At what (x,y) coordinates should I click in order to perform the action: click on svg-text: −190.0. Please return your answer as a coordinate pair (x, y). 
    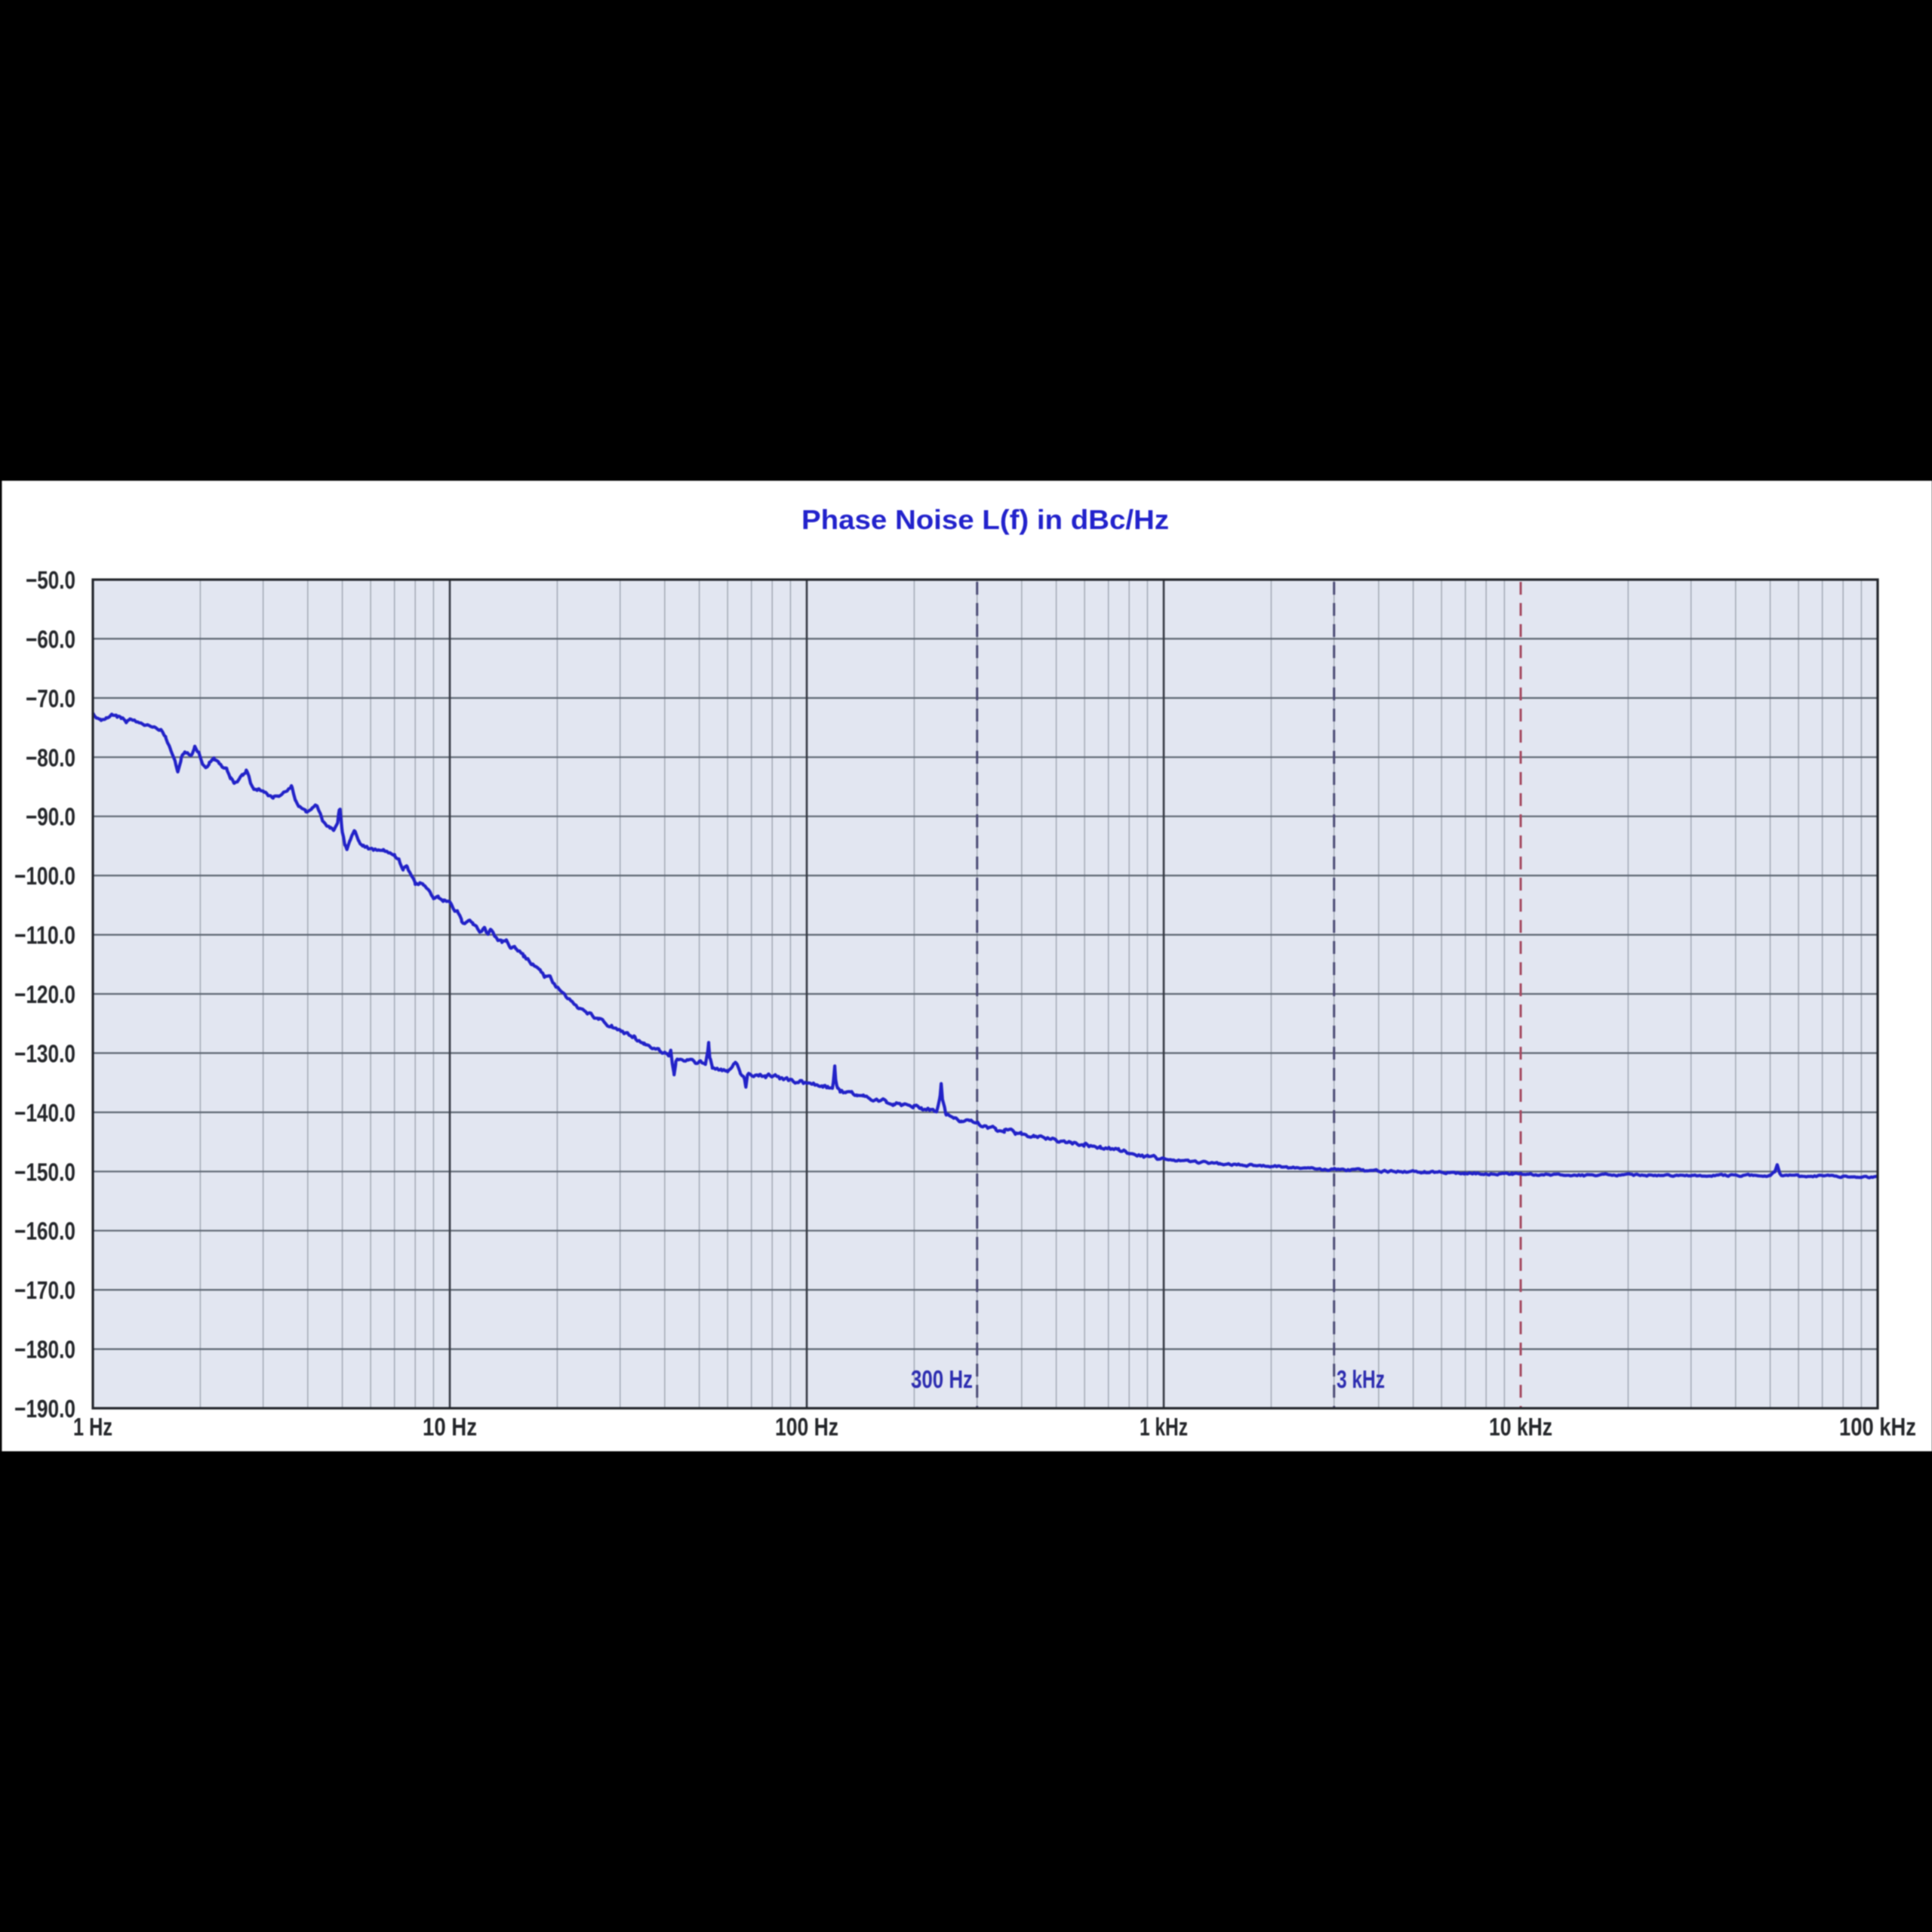
    Looking at the image, I should click on (44, 1409).